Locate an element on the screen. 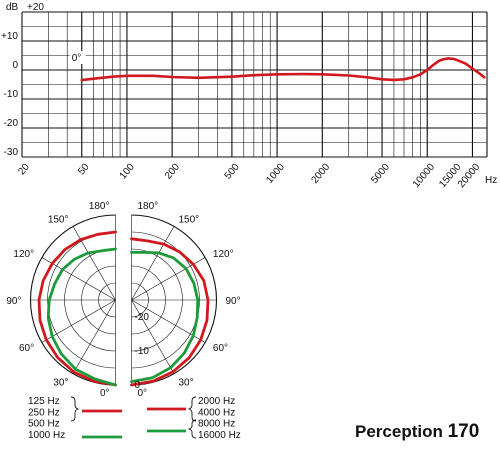  polar-left-angle-label: 120° is located at coordinates (23, 254).